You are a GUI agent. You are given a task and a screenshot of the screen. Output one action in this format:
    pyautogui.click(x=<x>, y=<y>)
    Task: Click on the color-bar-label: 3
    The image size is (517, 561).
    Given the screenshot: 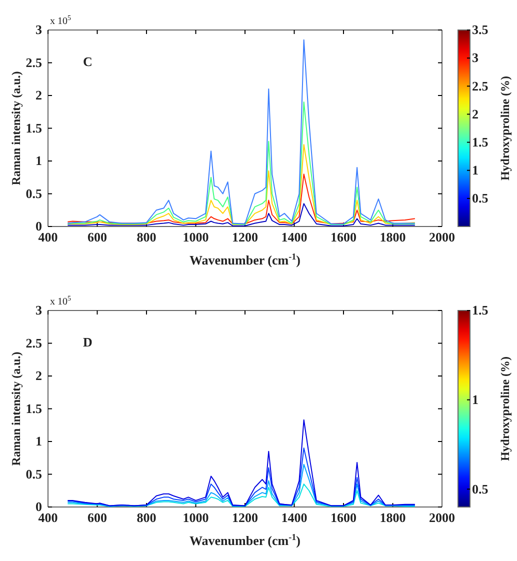 What is the action you would take?
    pyautogui.click(x=475, y=58)
    